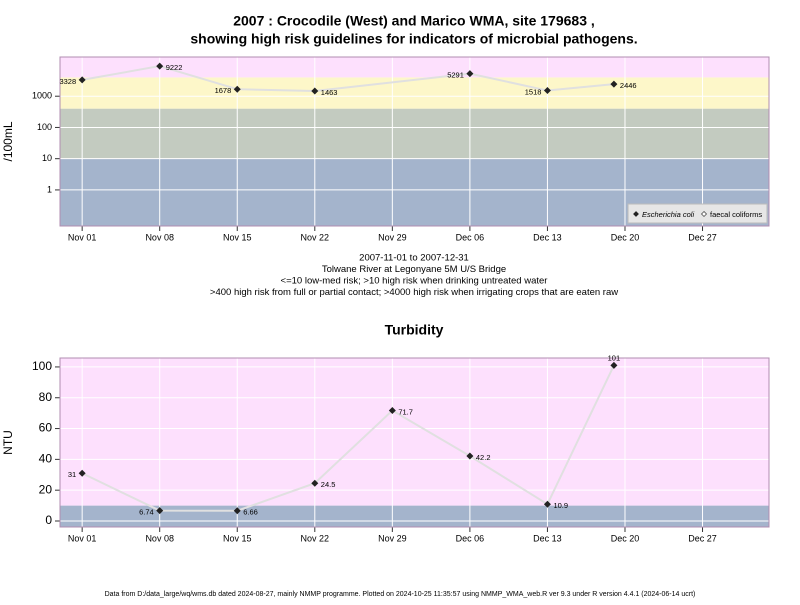 Image resolution: width=800 pixels, height=605 pixels. What do you see at coordinates (614, 357) in the screenshot?
I see `data-label: 101` at bounding box center [614, 357].